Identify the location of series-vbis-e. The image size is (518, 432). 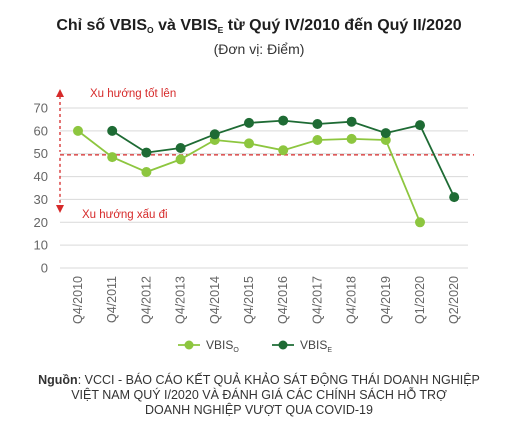
(283, 159).